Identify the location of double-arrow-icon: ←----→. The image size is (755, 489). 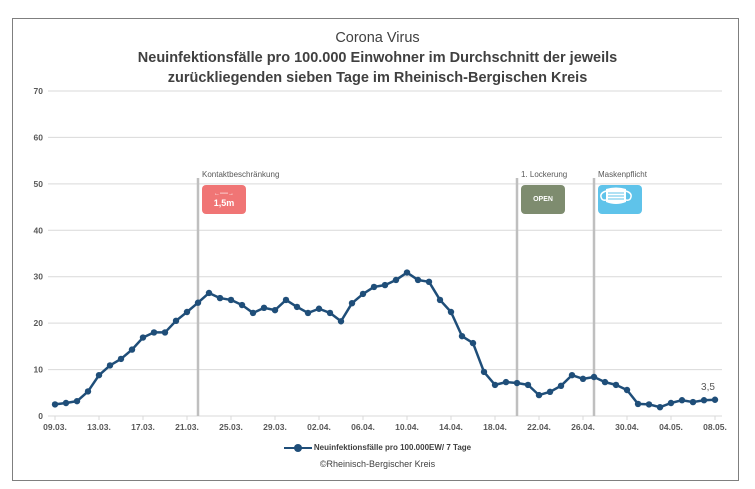
(224, 194).